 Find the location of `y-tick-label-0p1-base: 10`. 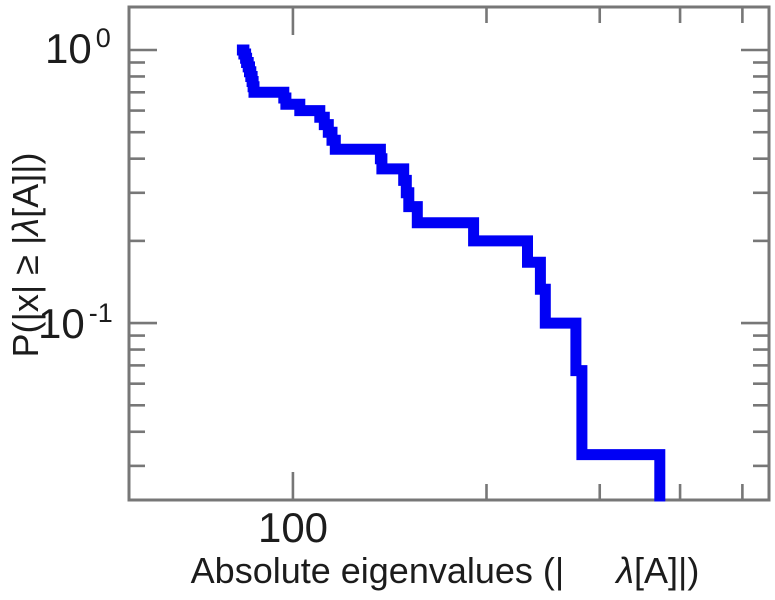

y-tick-label-0p1-base: 10 is located at coordinates (61, 323).